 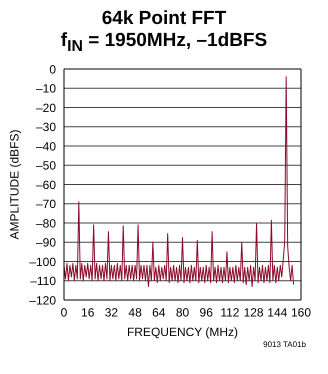 What do you see at coordinates (52, 69) in the screenshot?
I see `y-tick-label: 0` at bounding box center [52, 69].